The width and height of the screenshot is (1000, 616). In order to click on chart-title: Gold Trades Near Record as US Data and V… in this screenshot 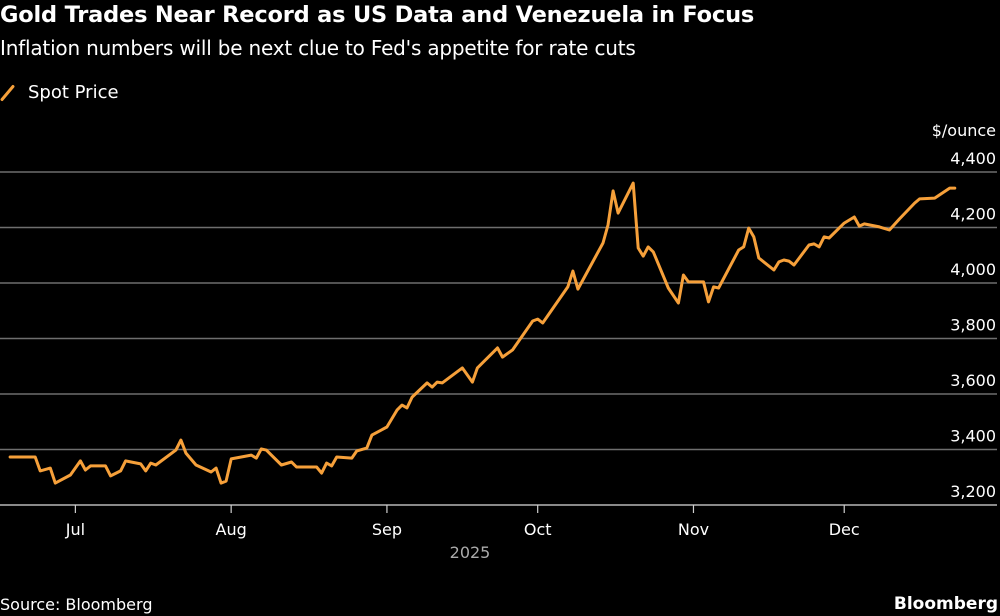, I will do `click(377, 15)`.